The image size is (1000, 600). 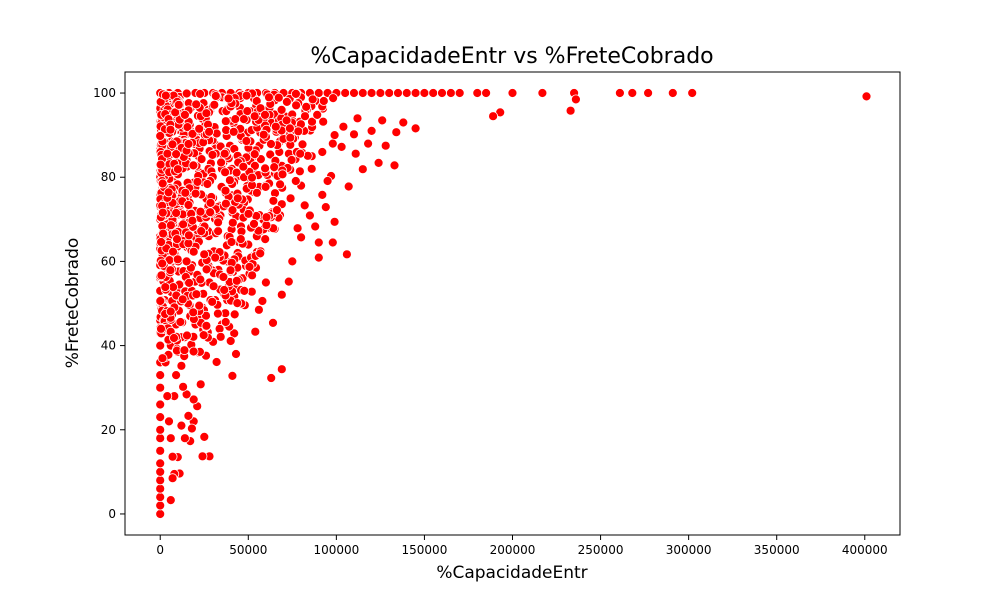 I want to click on x-tick-label: 350000, so click(x=777, y=550).